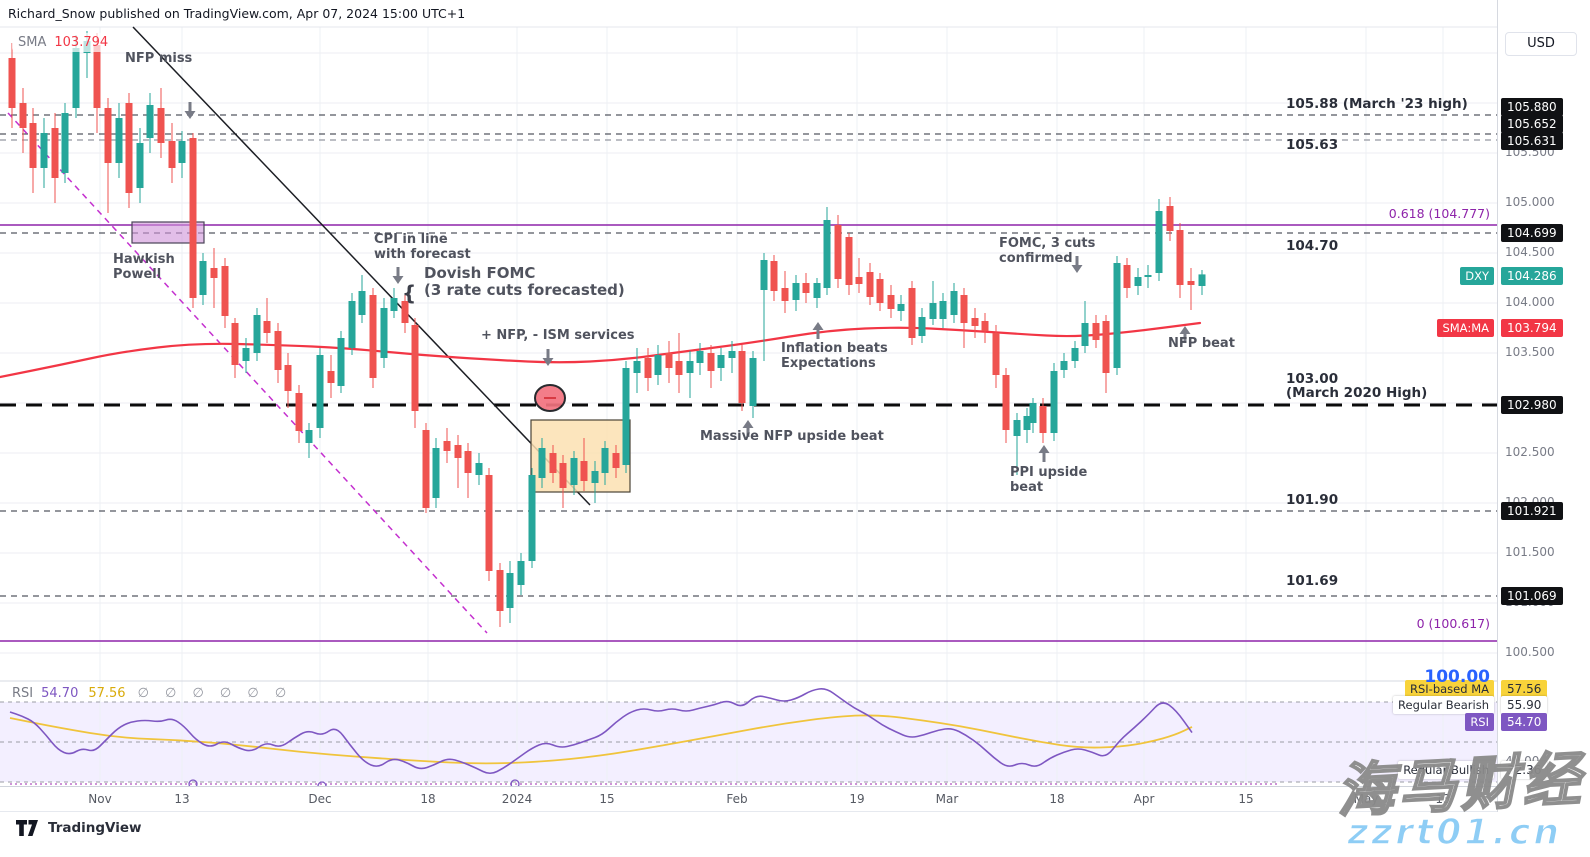 The width and height of the screenshot is (1590, 857). I want to click on annotation-text: + NFP, - ISM services, so click(558, 335).